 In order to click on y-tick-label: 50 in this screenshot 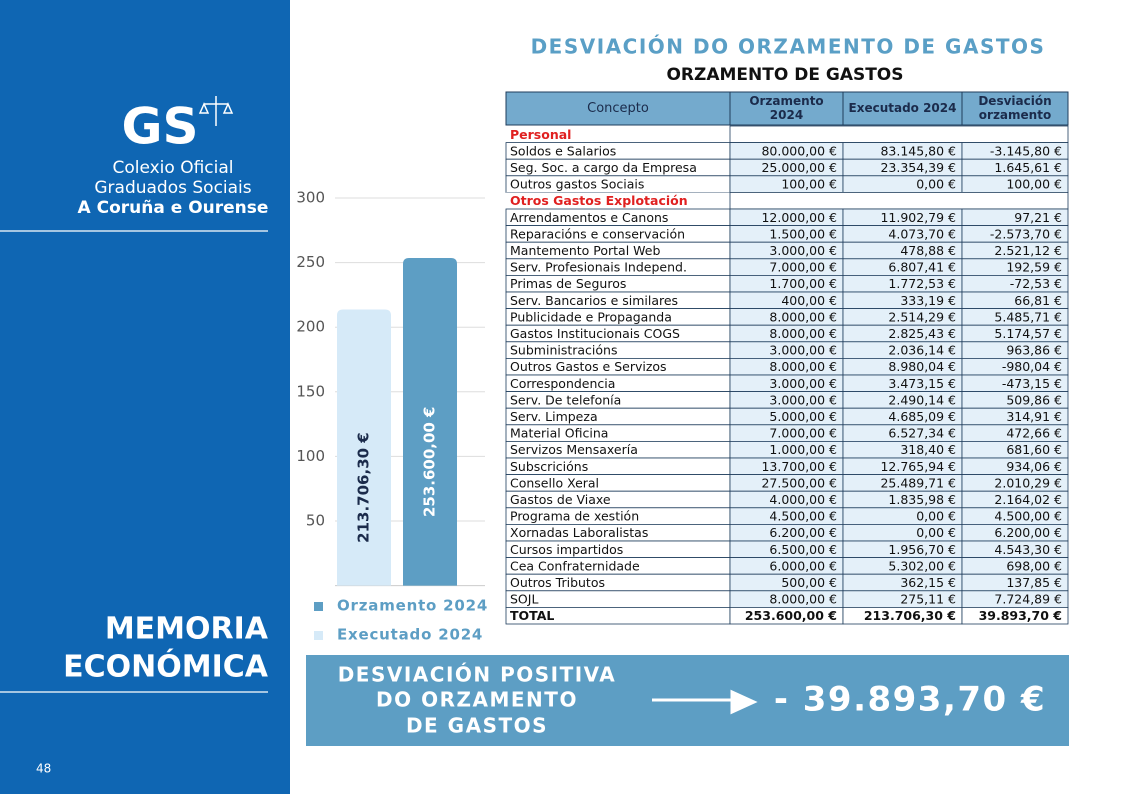, I will do `click(315, 521)`.